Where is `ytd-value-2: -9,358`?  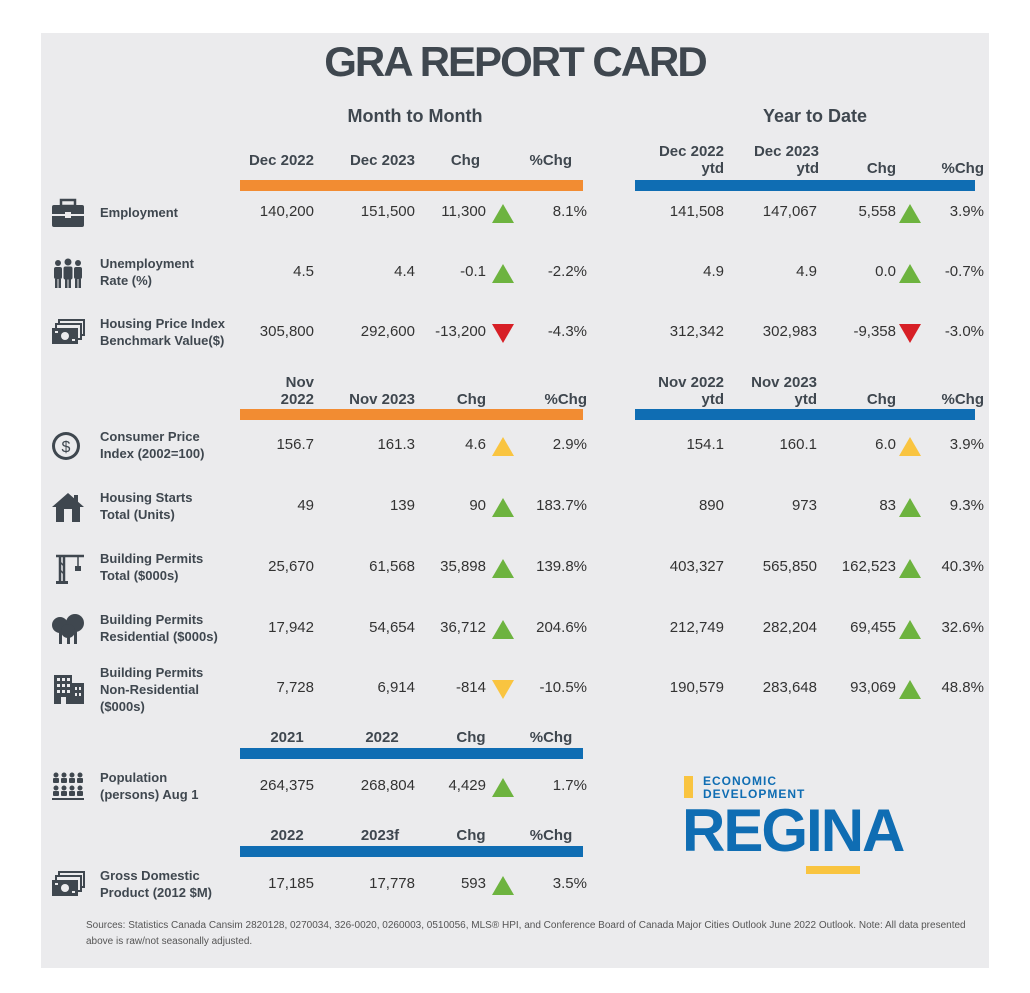 ytd-value-2: -9,358 is located at coordinates (874, 331).